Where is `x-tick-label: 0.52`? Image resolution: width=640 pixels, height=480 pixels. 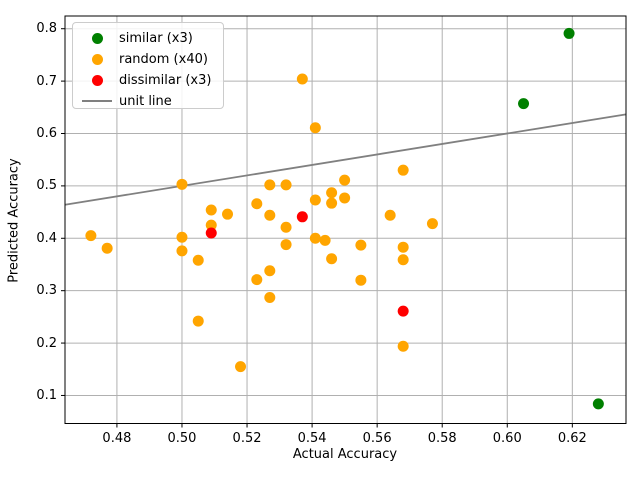 x-tick-label: 0.52 is located at coordinates (247, 438).